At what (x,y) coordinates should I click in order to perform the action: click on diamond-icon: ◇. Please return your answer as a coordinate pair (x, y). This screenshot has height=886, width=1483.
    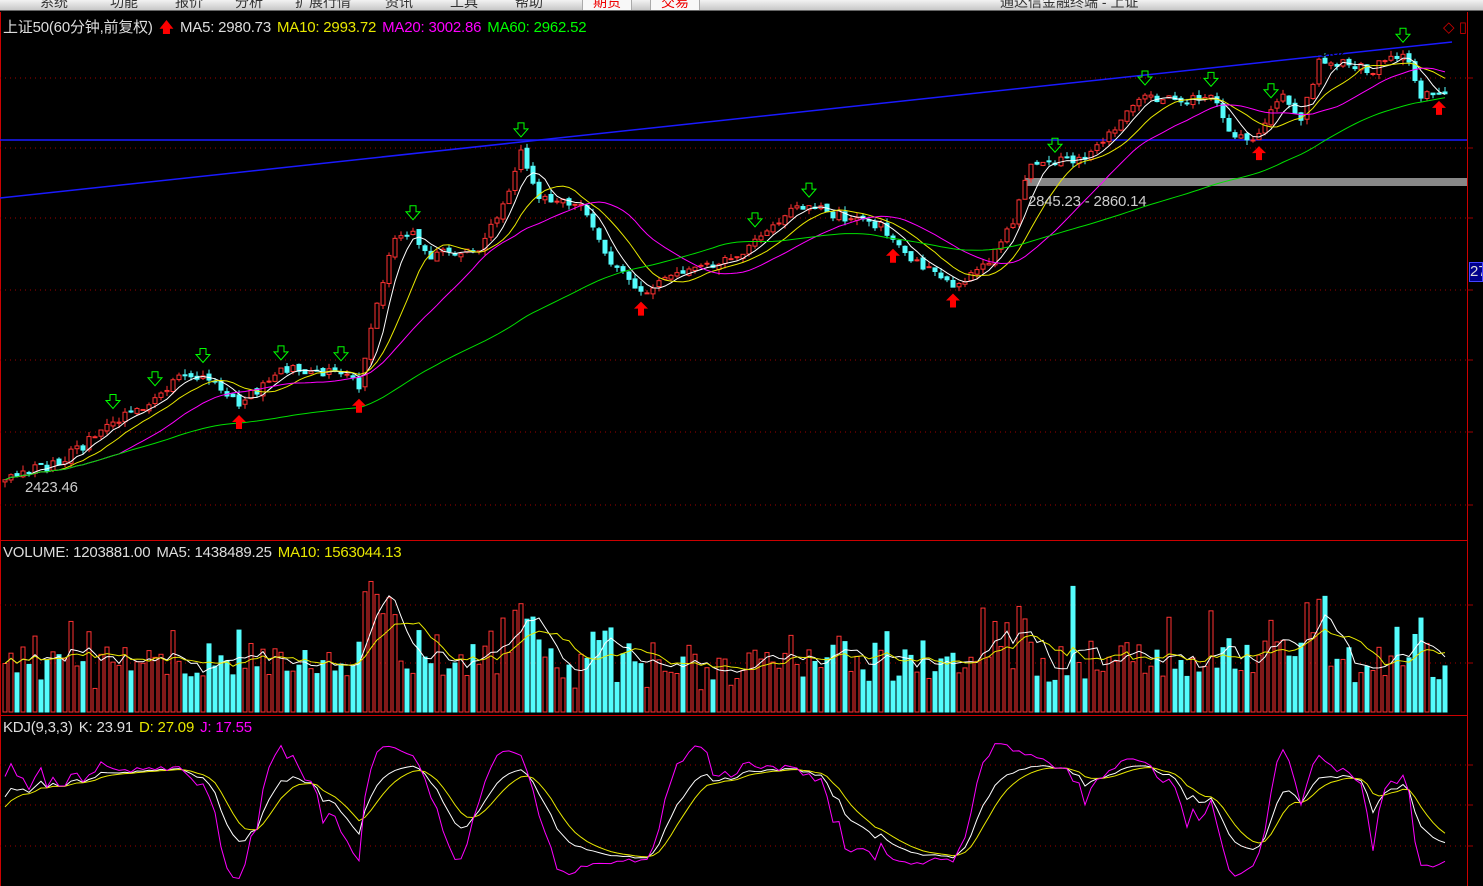
    Looking at the image, I should click on (1449, 27).